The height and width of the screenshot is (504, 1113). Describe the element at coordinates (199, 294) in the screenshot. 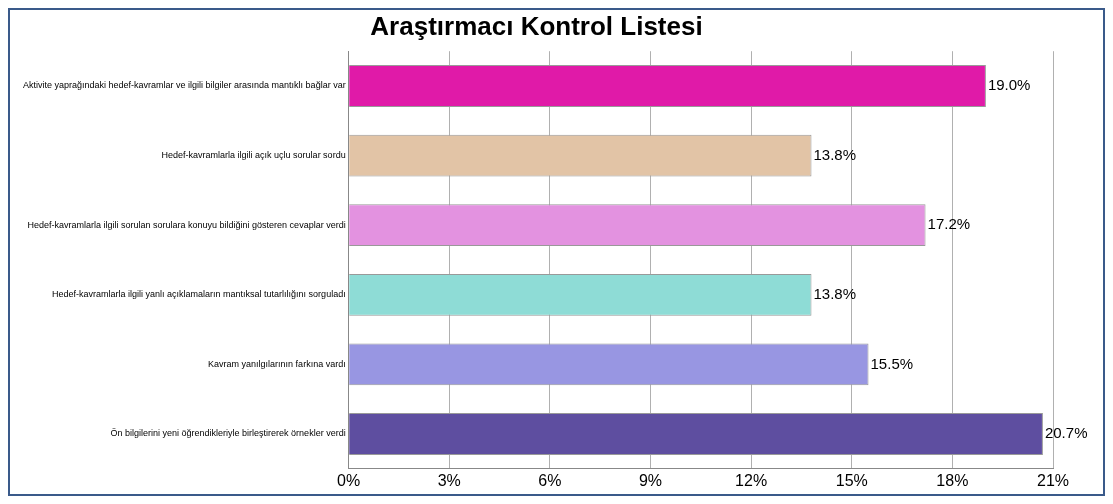

I see `y-tick-label: Hedef-kavramlarla ilgili yanlı açıklamaların mantıksal tutarlılığını sorguladı` at that location.